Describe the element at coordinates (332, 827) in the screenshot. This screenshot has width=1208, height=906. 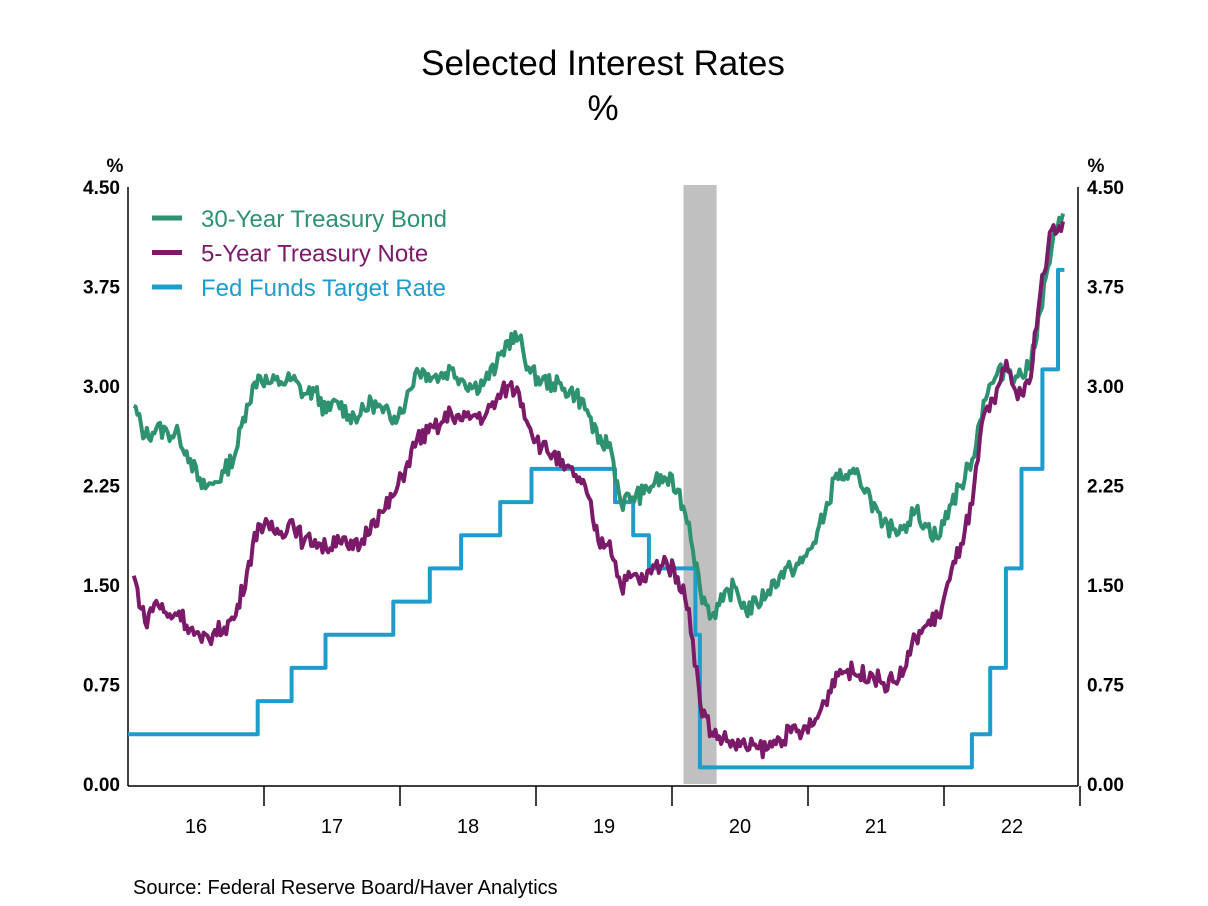
I see `x-tick-label: 17` at that location.